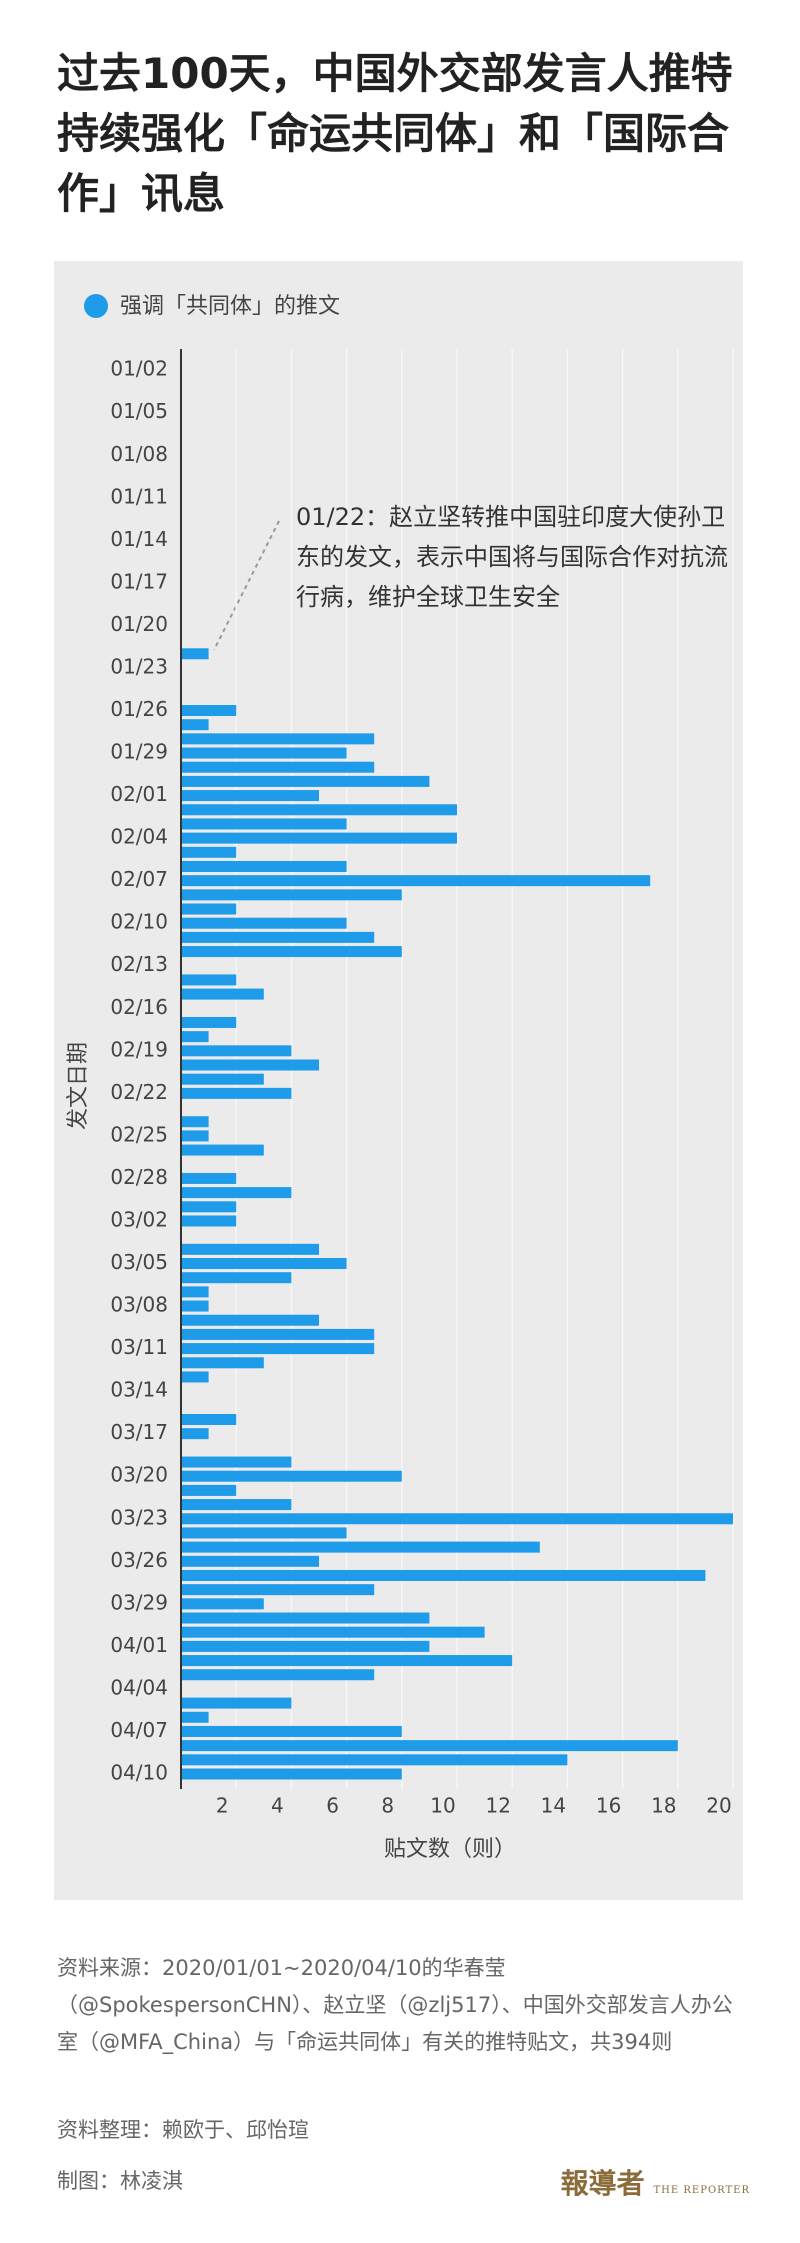 The height and width of the screenshot is (2243, 800). What do you see at coordinates (139, 1773) in the screenshot?
I see `y-tick-label: 04/10` at bounding box center [139, 1773].